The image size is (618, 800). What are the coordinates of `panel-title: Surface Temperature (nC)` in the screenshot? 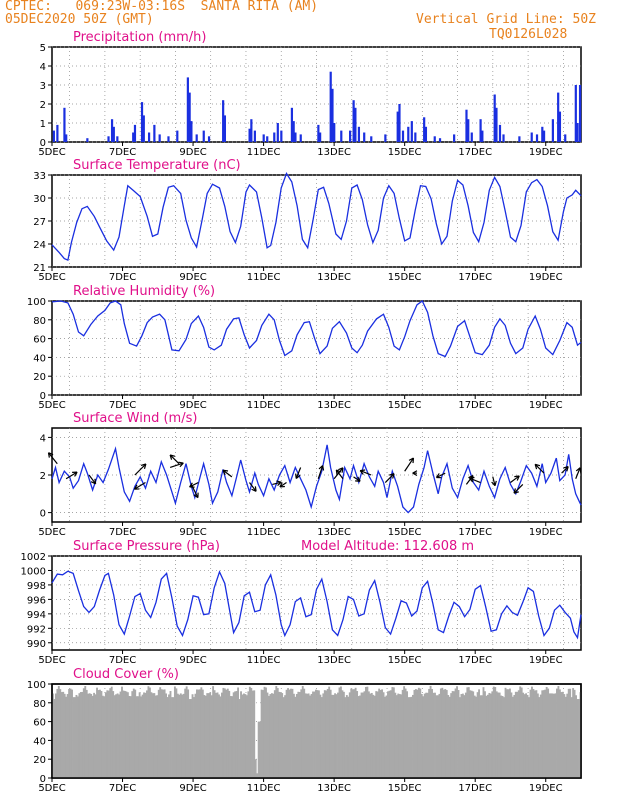 It's located at (157, 165).